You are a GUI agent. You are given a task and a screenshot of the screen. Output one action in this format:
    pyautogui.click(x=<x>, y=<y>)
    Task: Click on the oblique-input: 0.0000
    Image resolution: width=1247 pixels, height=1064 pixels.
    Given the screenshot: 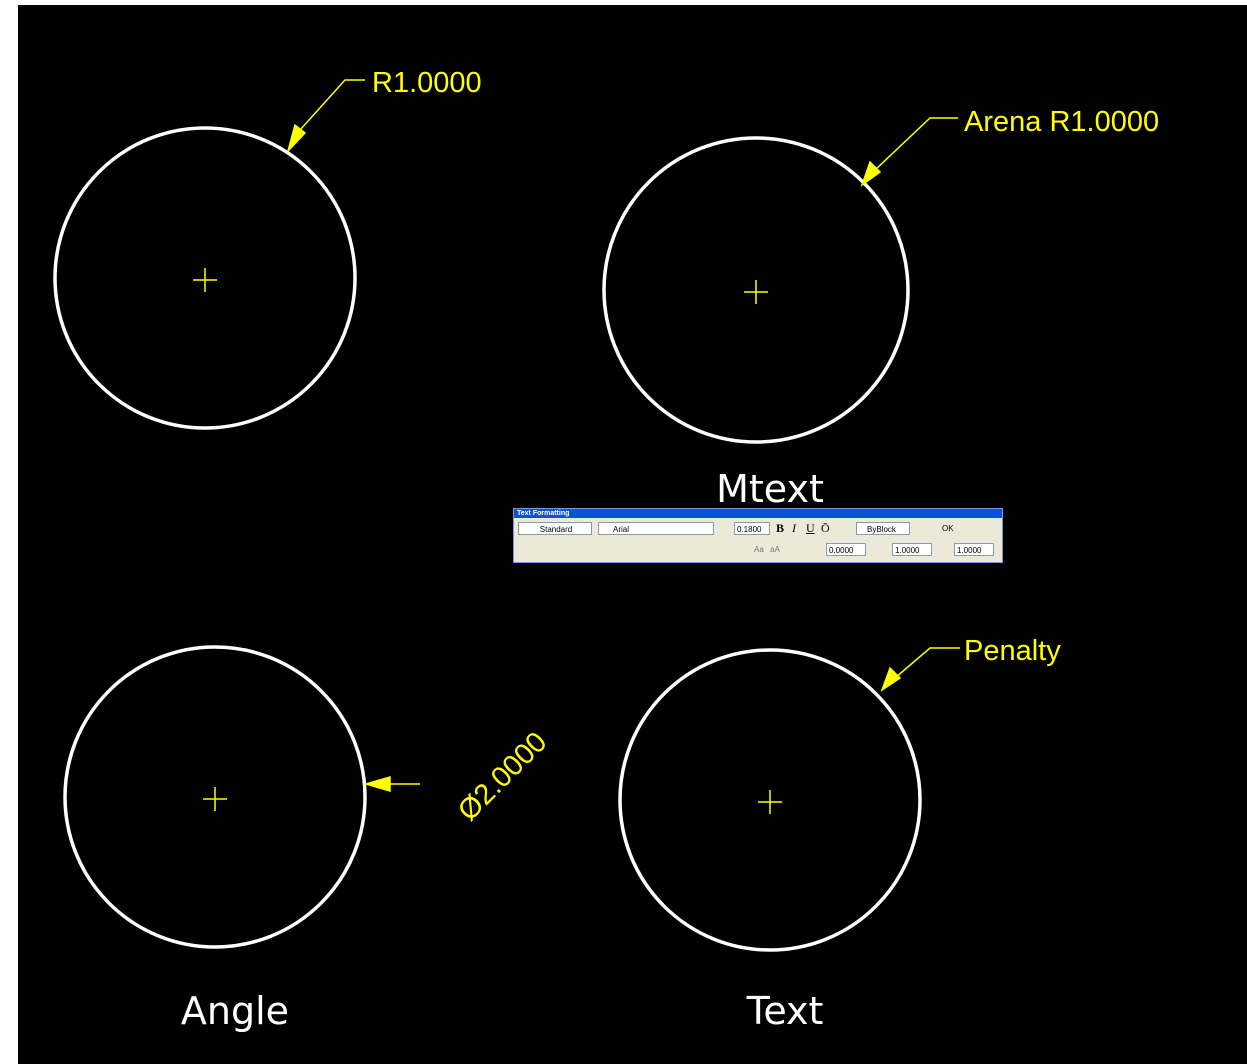 What is the action you would take?
    pyautogui.click(x=846, y=549)
    